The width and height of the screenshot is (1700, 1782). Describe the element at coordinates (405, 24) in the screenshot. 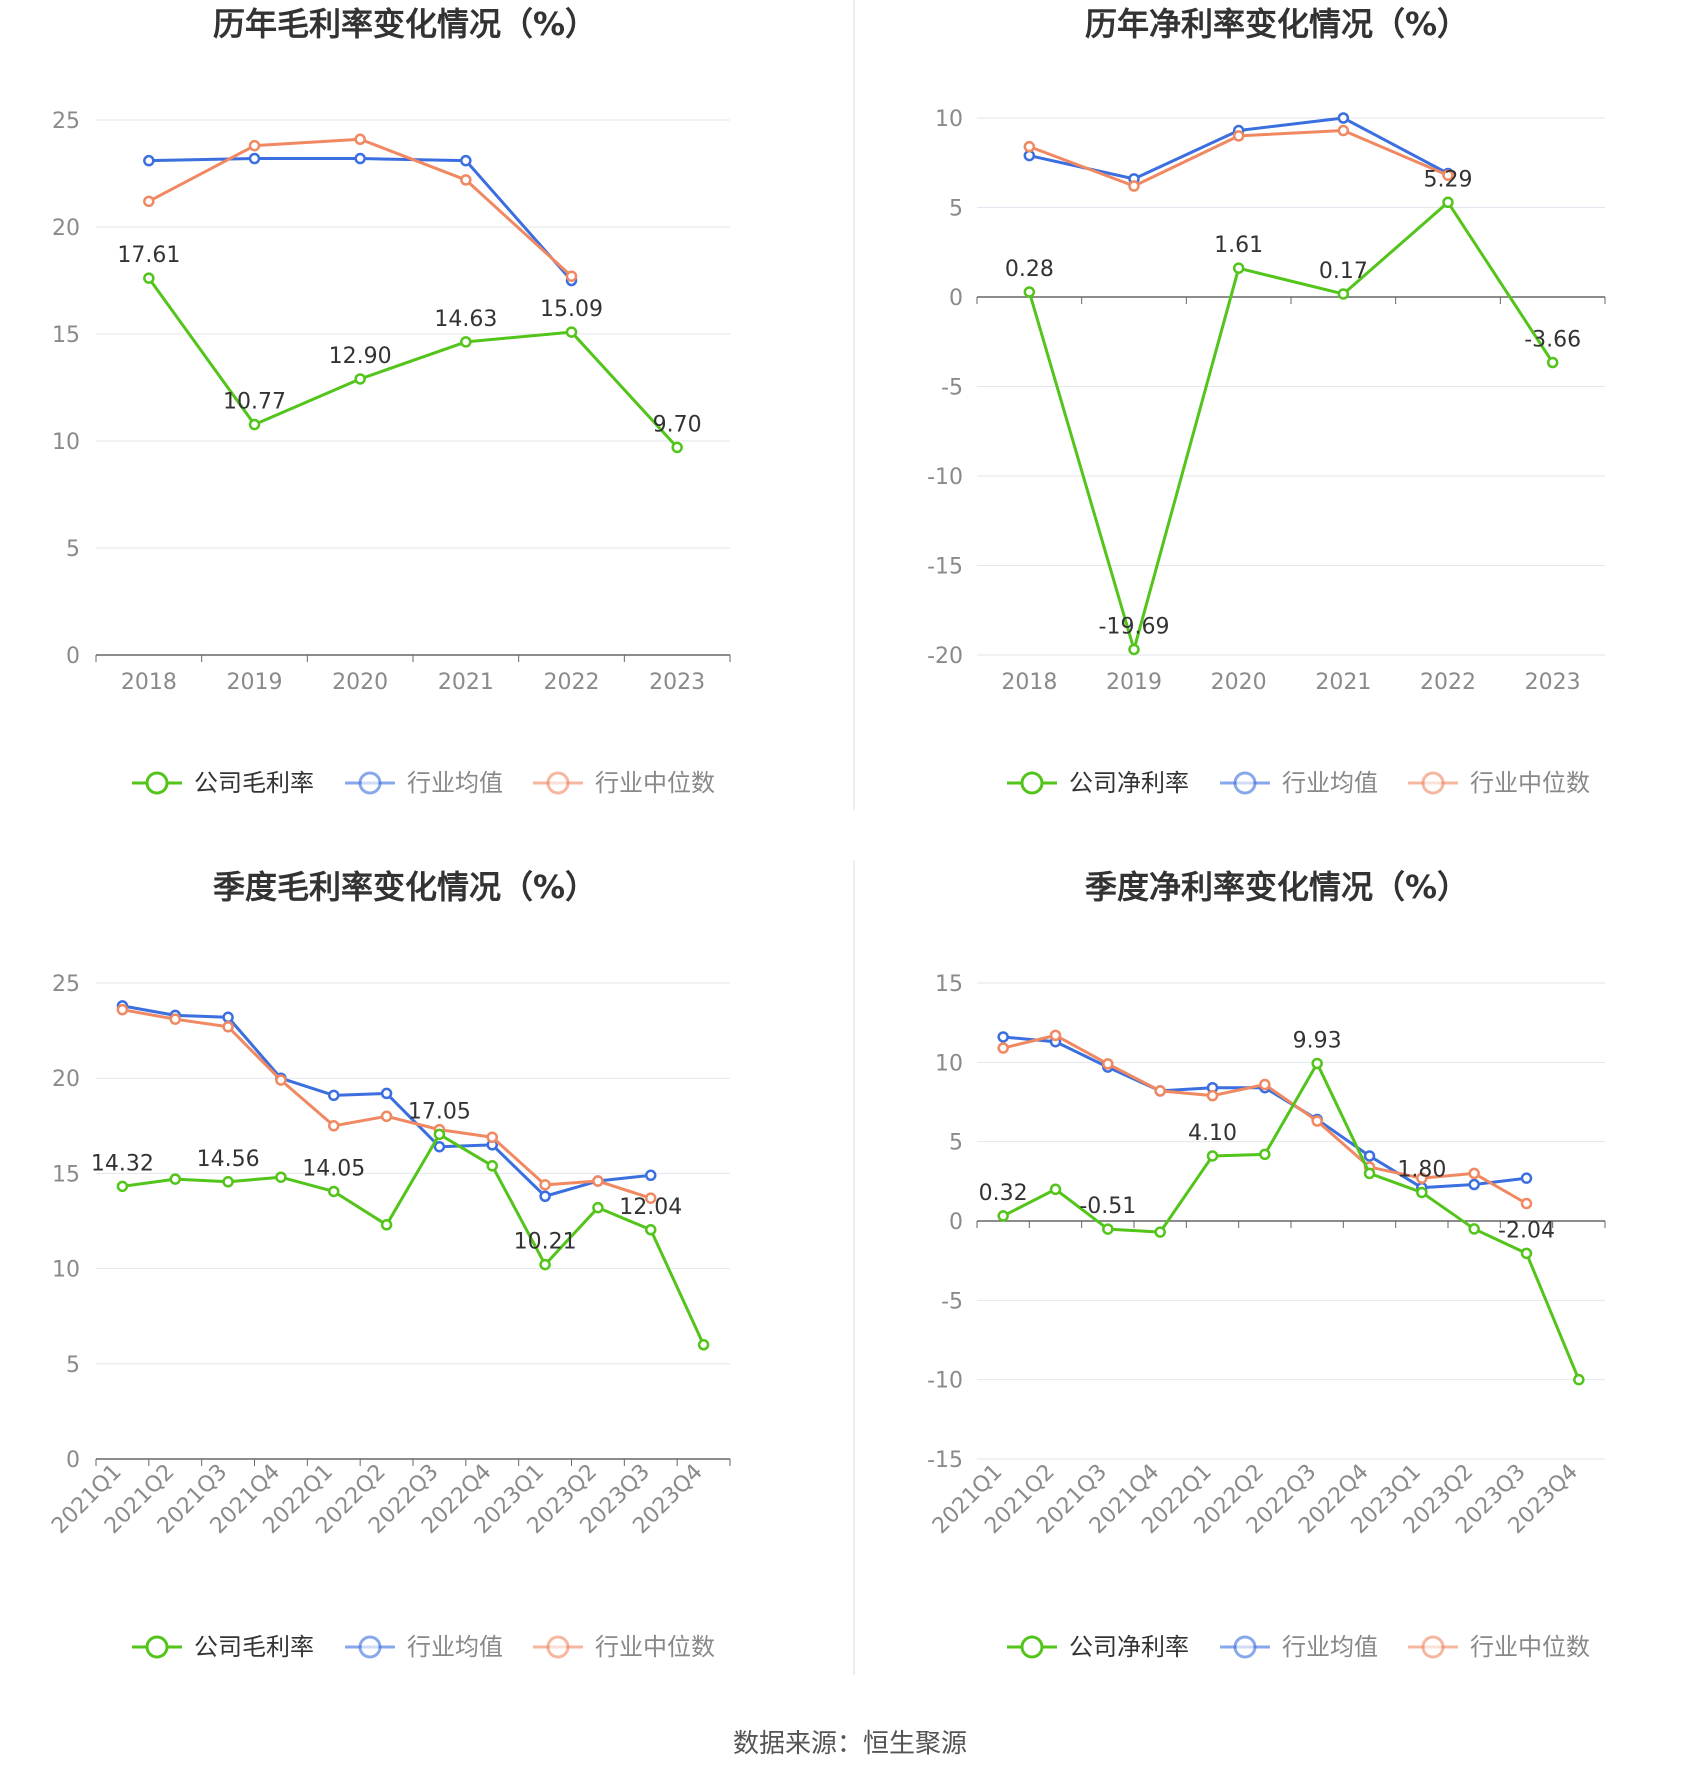

I see `chart-title: 历年毛利率变化情况（%）` at that location.